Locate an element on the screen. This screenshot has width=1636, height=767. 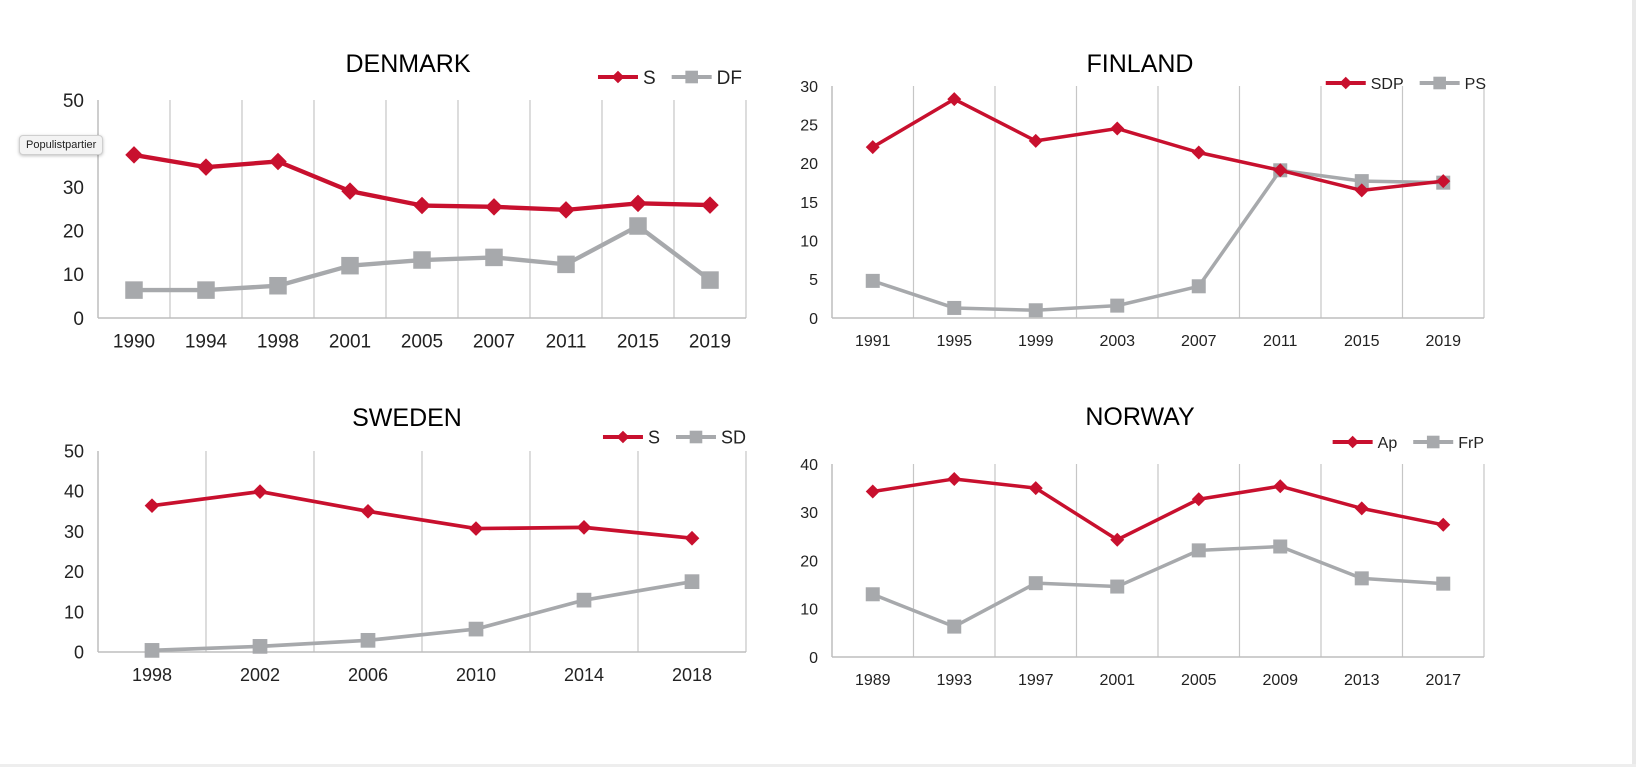
x-tick-label: 1995 is located at coordinates (954, 341).